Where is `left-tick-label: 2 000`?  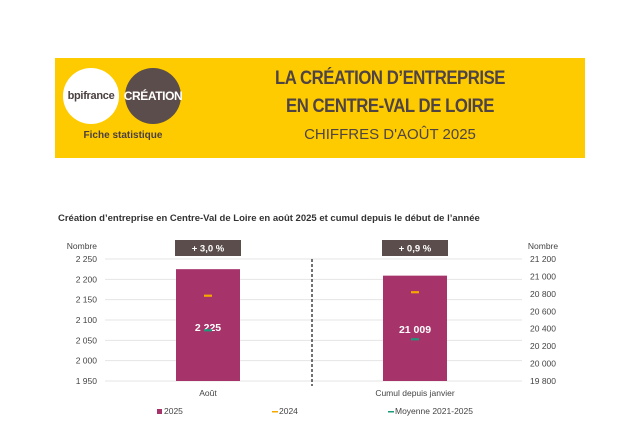
left-tick-label: 2 000 is located at coordinates (87, 361).